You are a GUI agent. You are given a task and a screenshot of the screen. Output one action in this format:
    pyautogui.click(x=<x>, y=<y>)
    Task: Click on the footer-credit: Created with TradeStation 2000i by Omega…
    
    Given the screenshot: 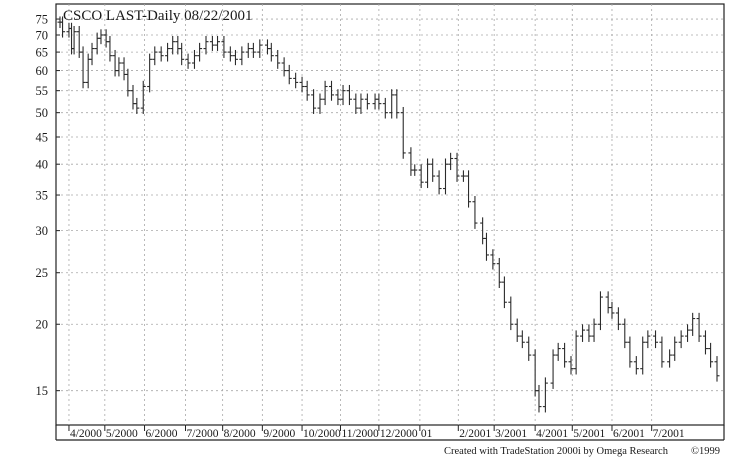 What is the action you would take?
    pyautogui.click(x=556, y=451)
    